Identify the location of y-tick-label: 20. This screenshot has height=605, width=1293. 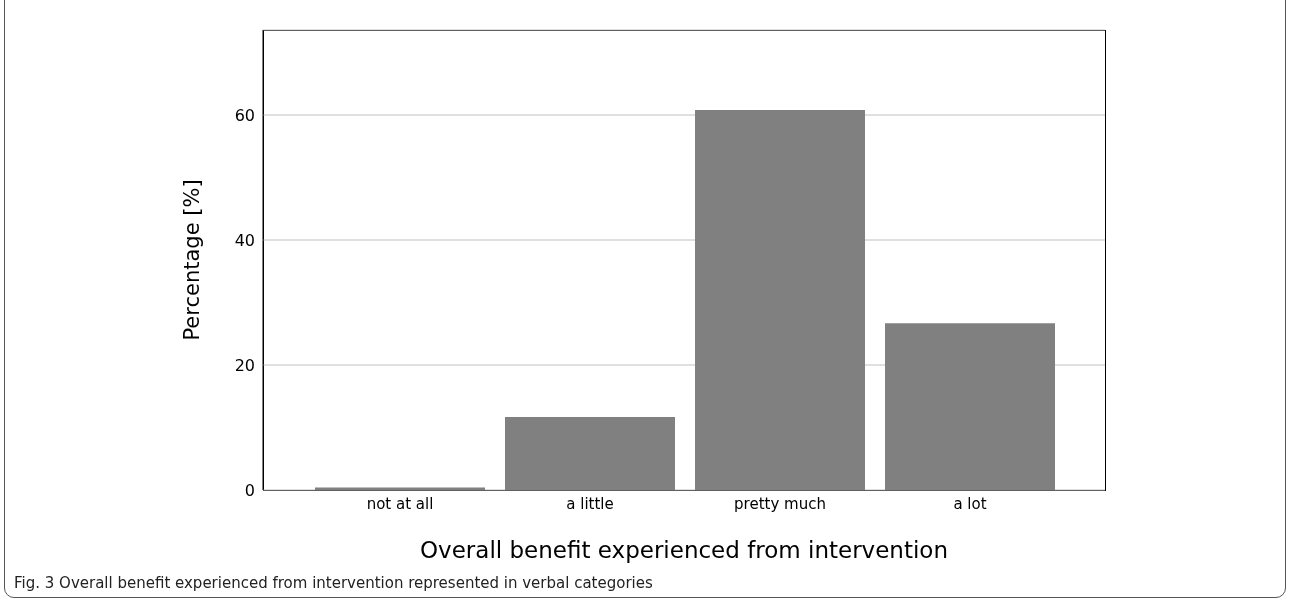
(244, 365).